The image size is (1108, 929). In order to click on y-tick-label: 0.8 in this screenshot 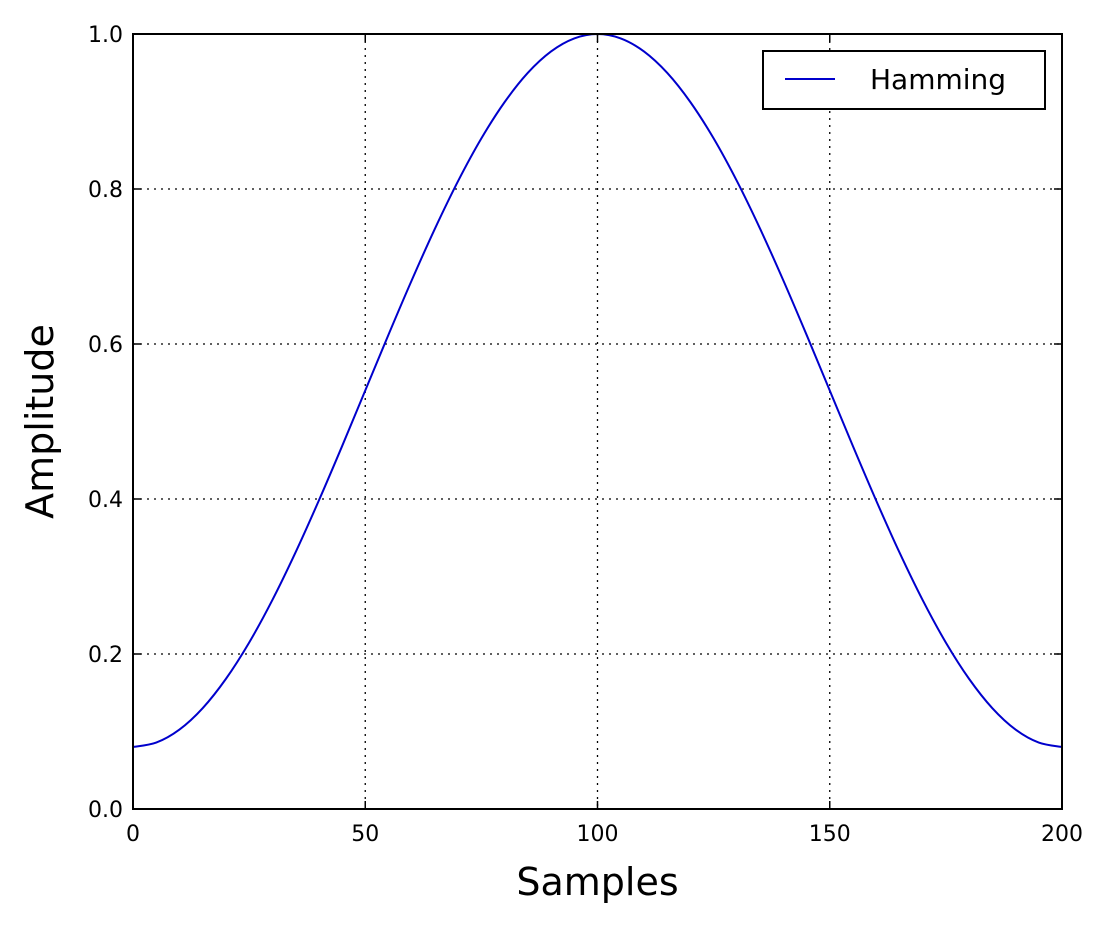, I will do `click(105, 190)`.